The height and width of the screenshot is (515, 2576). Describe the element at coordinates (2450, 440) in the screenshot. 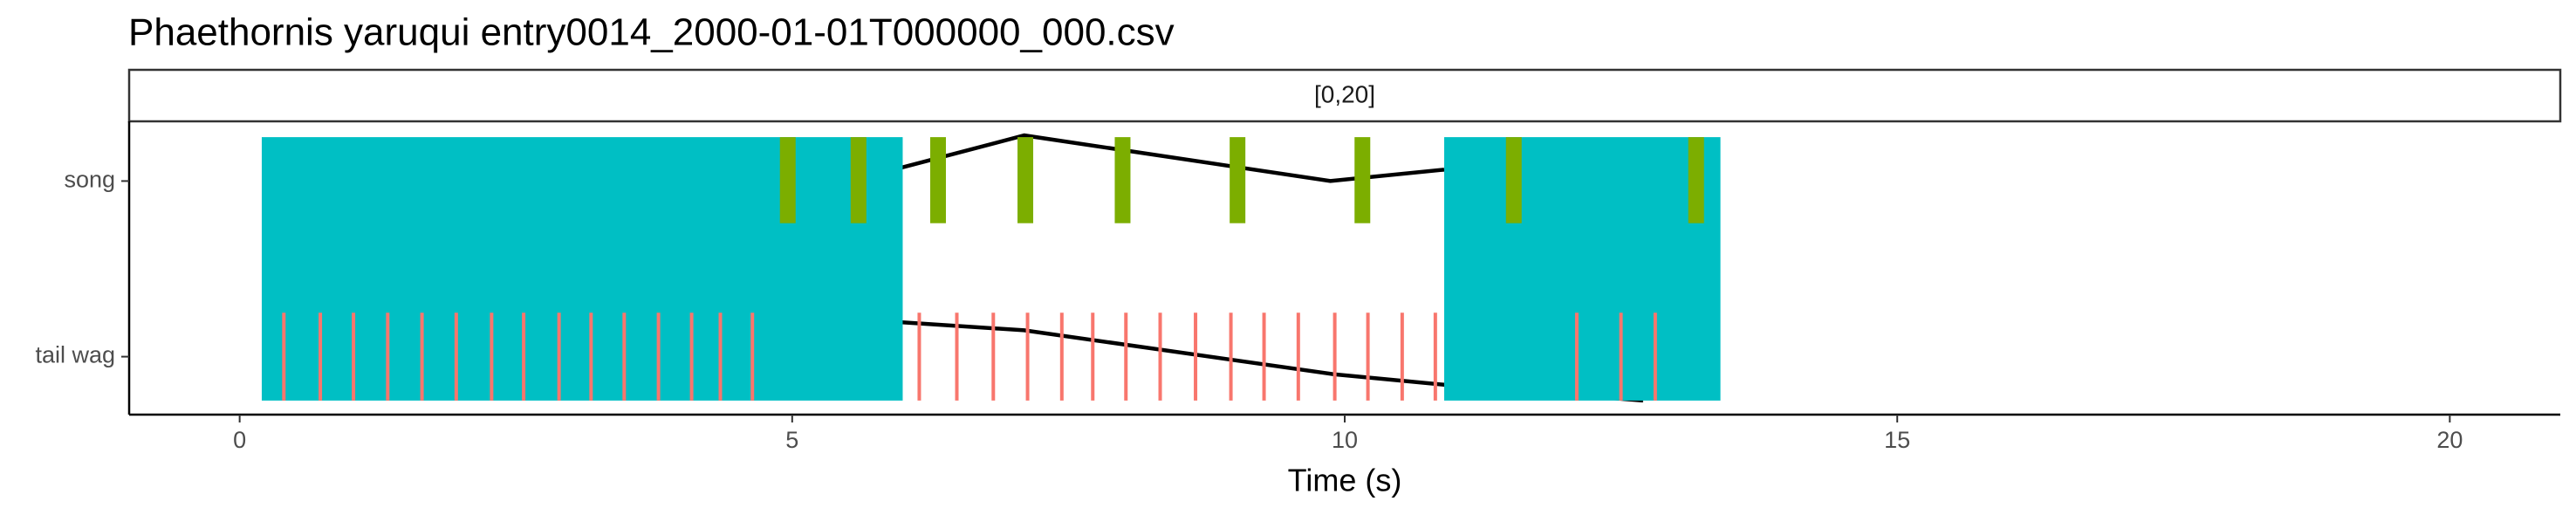

I see `x-tick-label: 20` at that location.